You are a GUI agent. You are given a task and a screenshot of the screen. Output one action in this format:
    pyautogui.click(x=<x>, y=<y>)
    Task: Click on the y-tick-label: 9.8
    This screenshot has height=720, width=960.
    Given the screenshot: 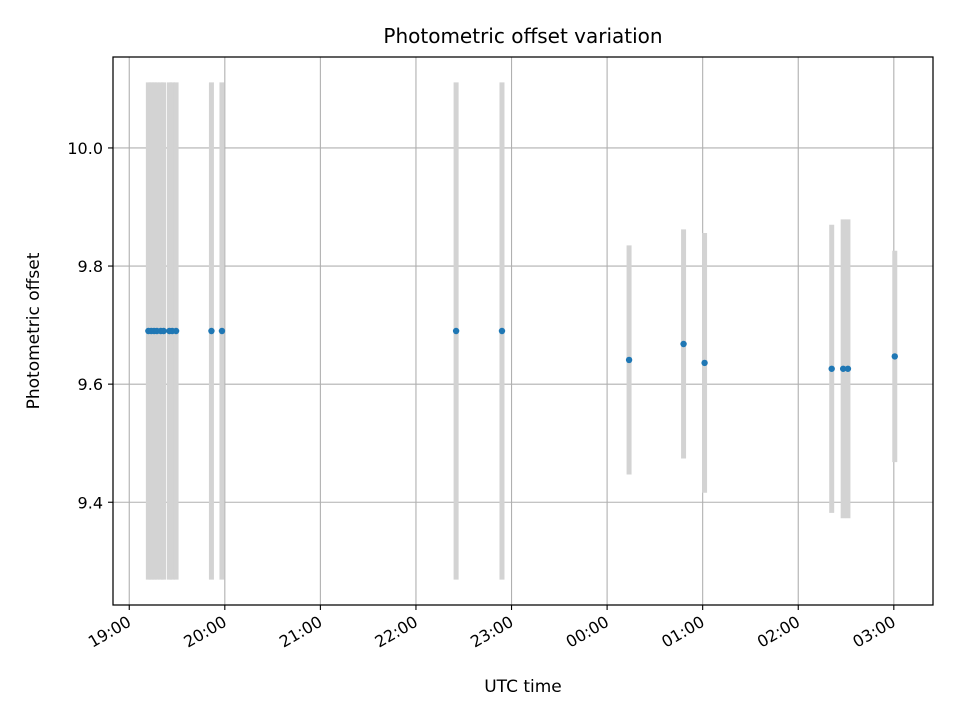 What is the action you would take?
    pyautogui.click(x=90, y=266)
    